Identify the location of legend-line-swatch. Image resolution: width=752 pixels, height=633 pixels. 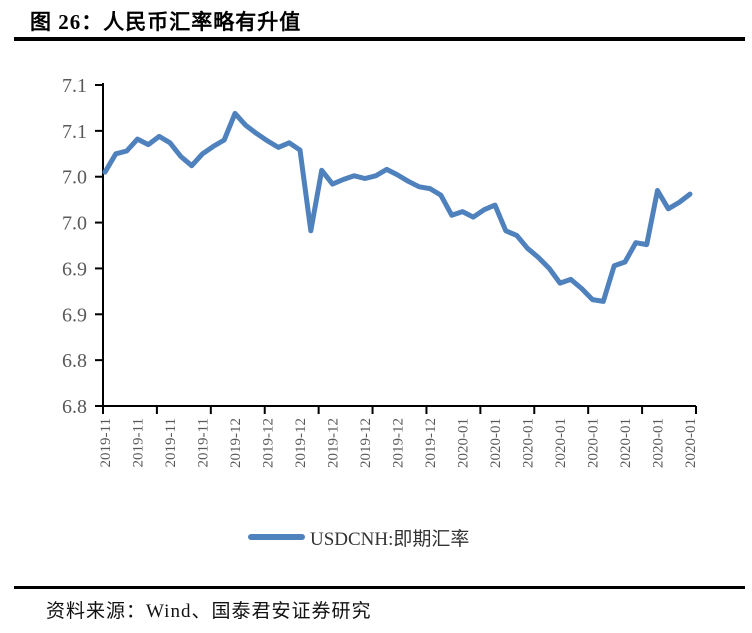
(276, 537).